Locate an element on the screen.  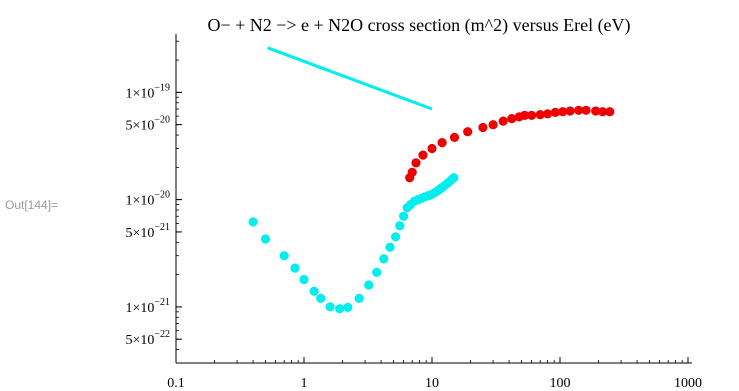
y-tick-label: 5×10⁻²² is located at coordinates (147, 338).